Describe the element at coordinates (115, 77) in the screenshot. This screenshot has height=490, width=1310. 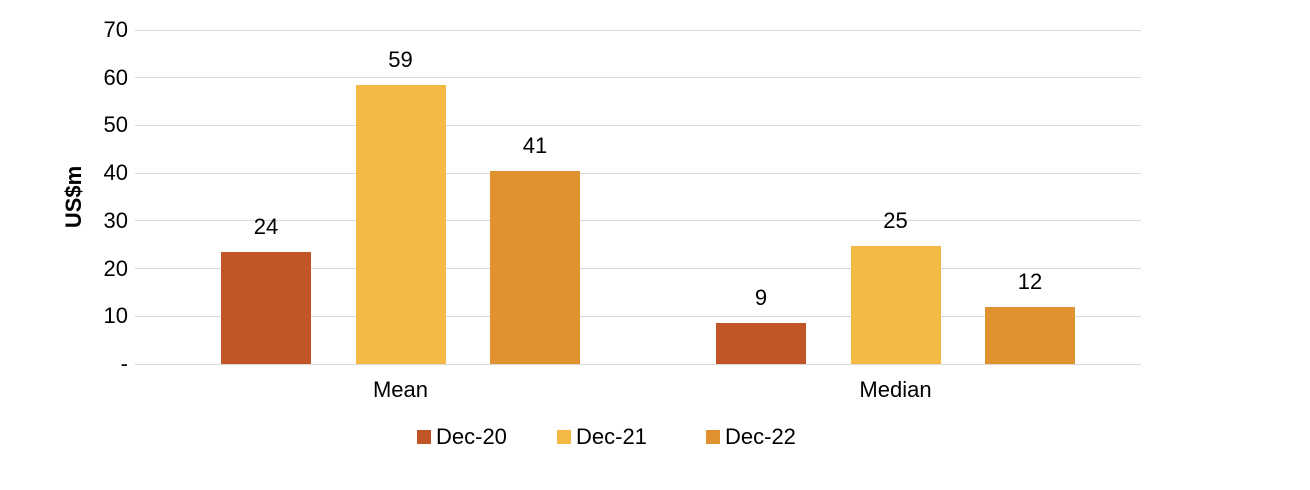
I see `y-tick-label: 60` at that location.